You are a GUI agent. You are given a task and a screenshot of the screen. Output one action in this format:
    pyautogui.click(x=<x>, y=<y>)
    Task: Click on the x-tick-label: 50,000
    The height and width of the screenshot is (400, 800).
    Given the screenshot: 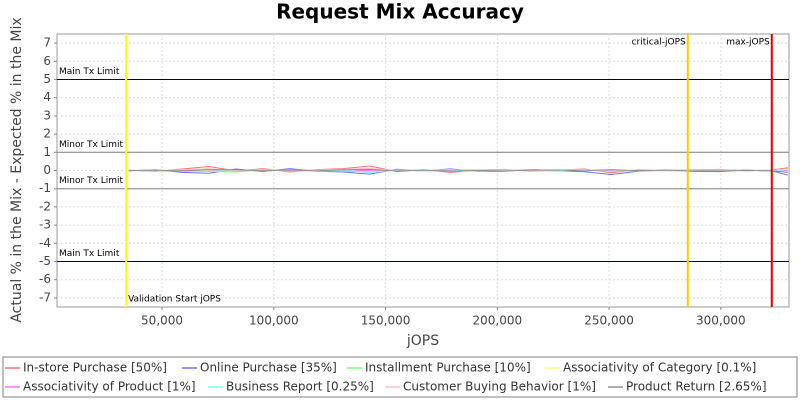 What is the action you would take?
    pyautogui.click(x=162, y=321)
    